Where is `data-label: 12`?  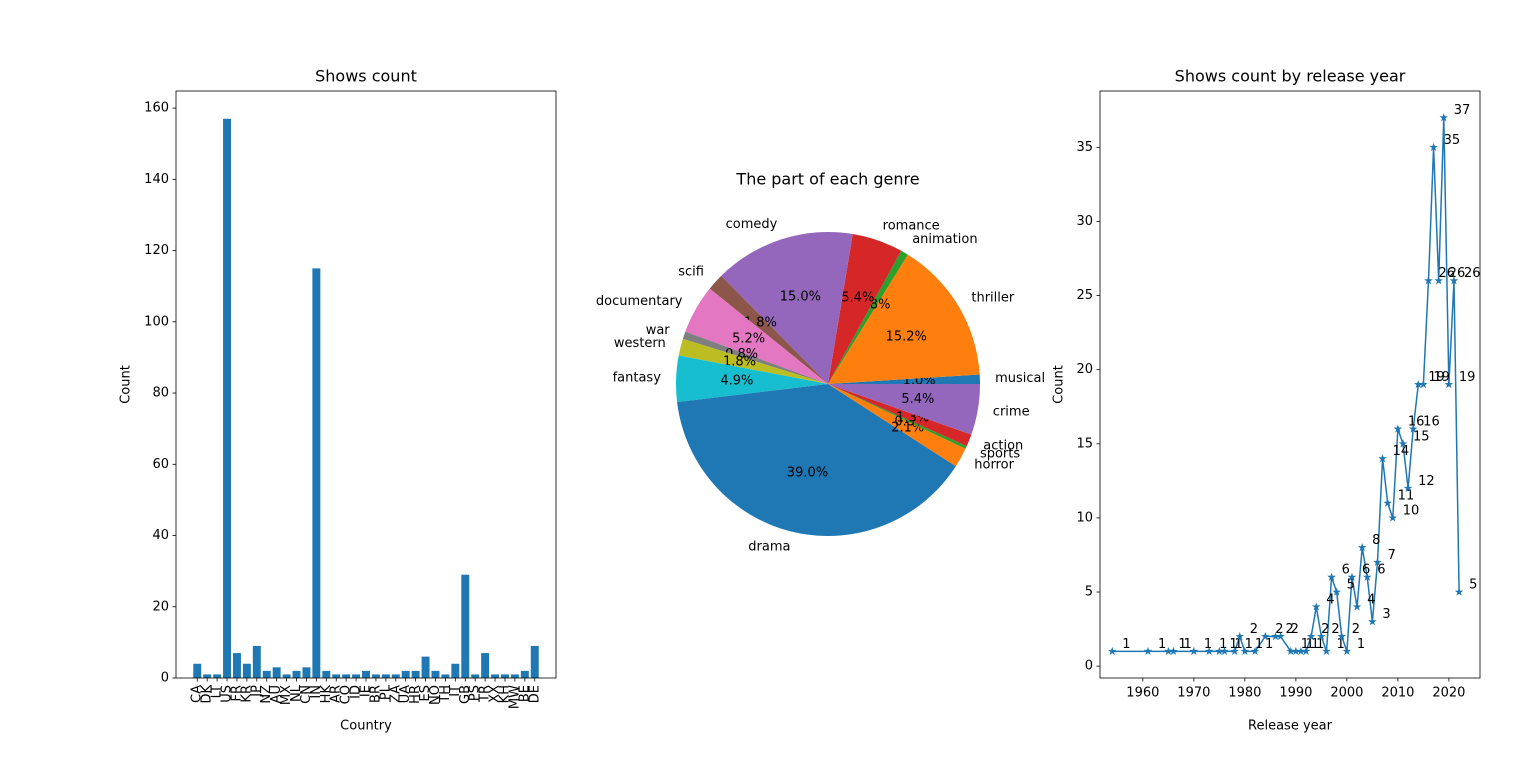 data-label: 12 is located at coordinates (1426, 481).